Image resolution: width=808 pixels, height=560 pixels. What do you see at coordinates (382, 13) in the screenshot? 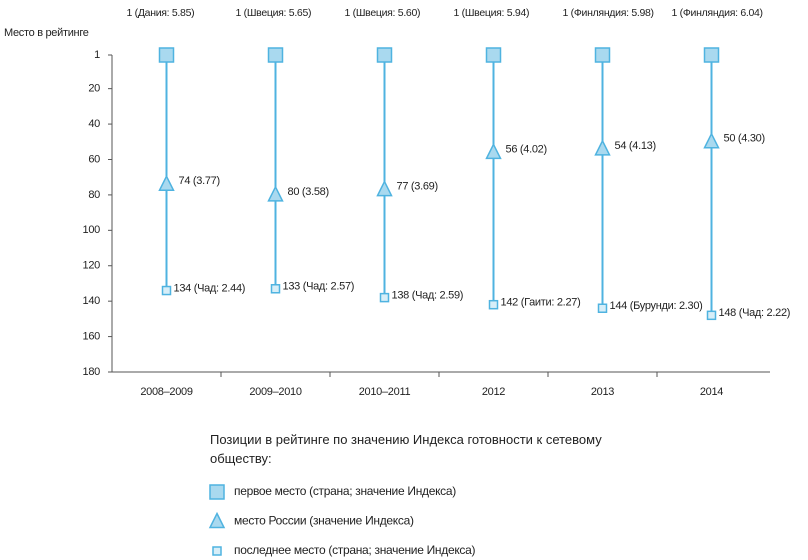
I see `data-label: 1 (Швеция: 5.60)` at bounding box center [382, 13].